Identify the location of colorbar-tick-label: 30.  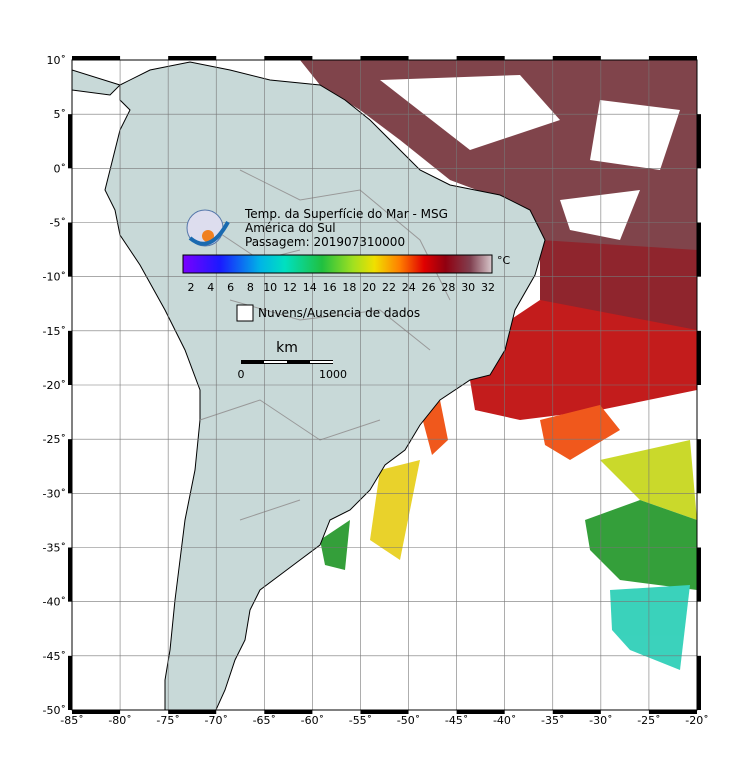
(468, 287).